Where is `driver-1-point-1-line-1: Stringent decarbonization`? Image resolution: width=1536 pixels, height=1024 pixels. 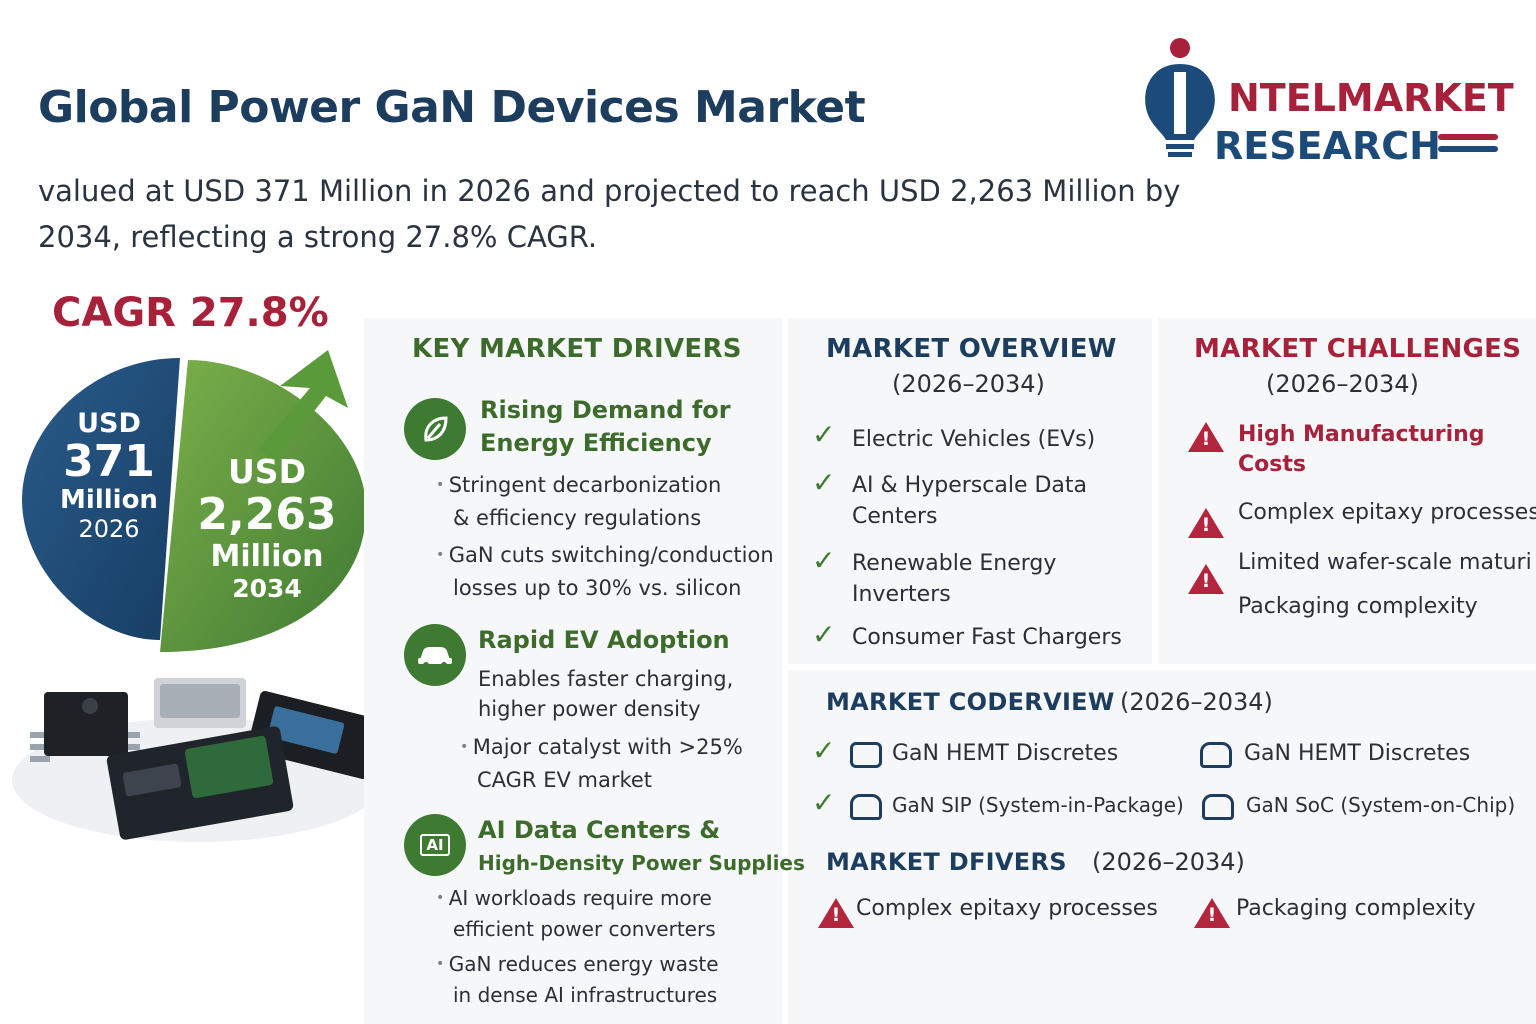 driver-1-point-1-line-1: Stringent decarbonization is located at coordinates (579, 486).